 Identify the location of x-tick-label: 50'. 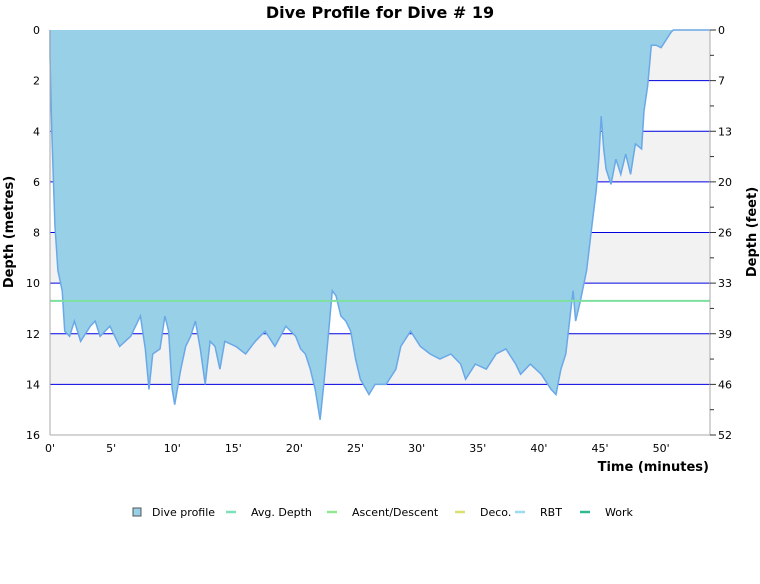
(661, 448).